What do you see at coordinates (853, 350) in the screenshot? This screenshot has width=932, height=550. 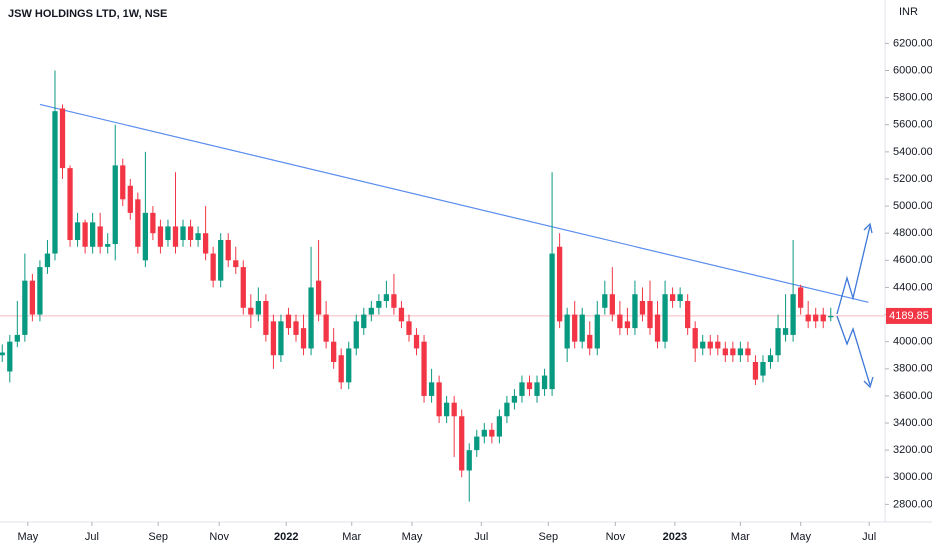 I see `down-arrow` at bounding box center [853, 350].